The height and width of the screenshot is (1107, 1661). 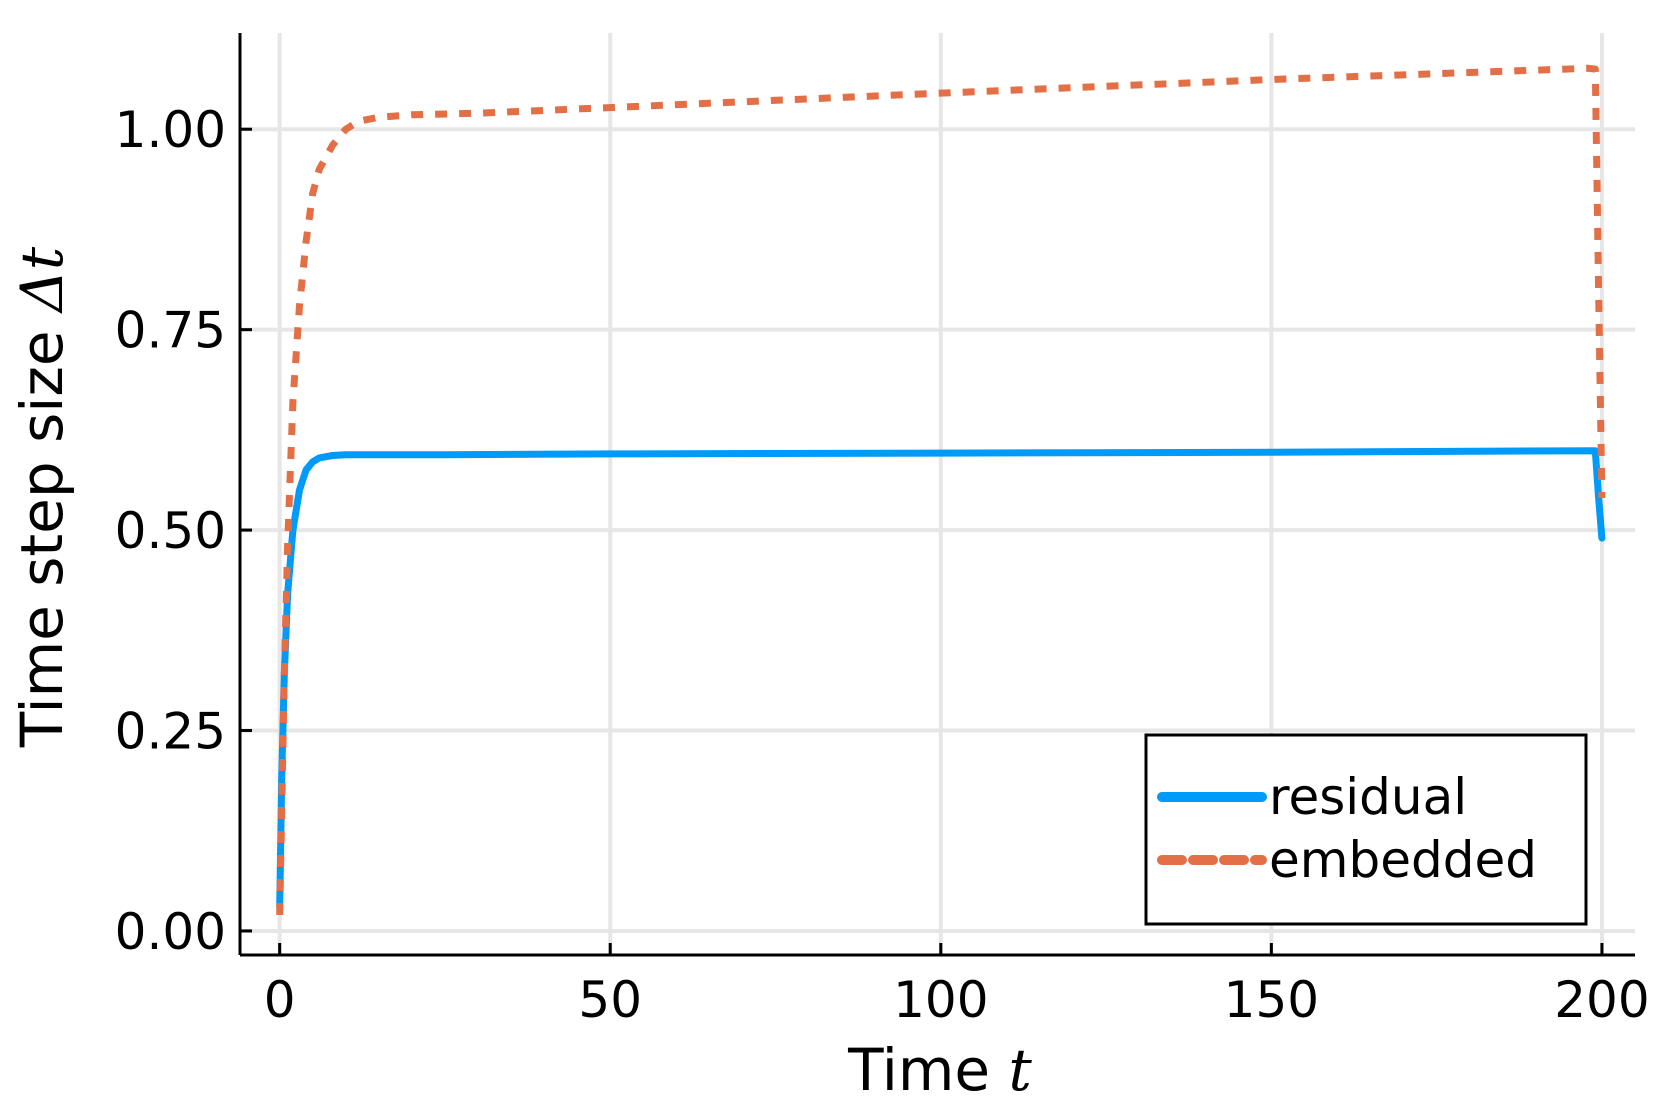 I want to click on legend-box, so click(x=1366, y=829).